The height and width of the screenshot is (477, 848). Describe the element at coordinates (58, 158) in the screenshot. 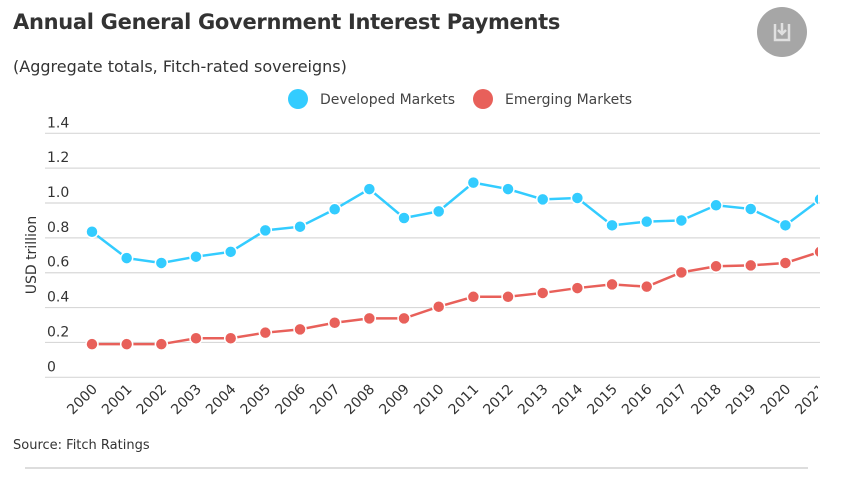

I see `y-tick-label: 1.2` at that location.